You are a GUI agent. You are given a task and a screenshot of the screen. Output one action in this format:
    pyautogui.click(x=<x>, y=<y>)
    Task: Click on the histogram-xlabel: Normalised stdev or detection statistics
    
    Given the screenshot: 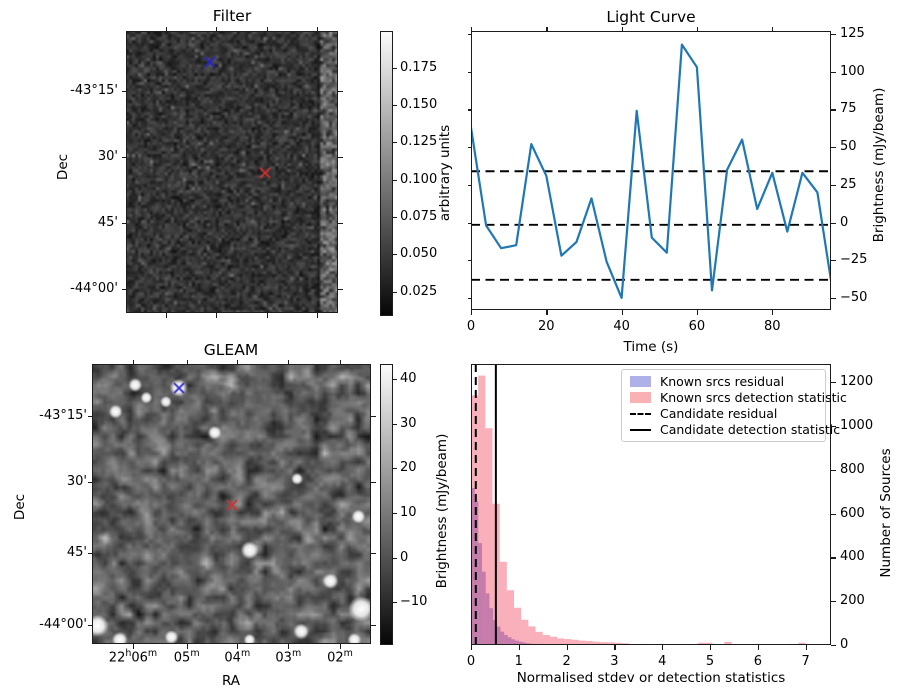 What is the action you would take?
    pyautogui.click(x=651, y=678)
    